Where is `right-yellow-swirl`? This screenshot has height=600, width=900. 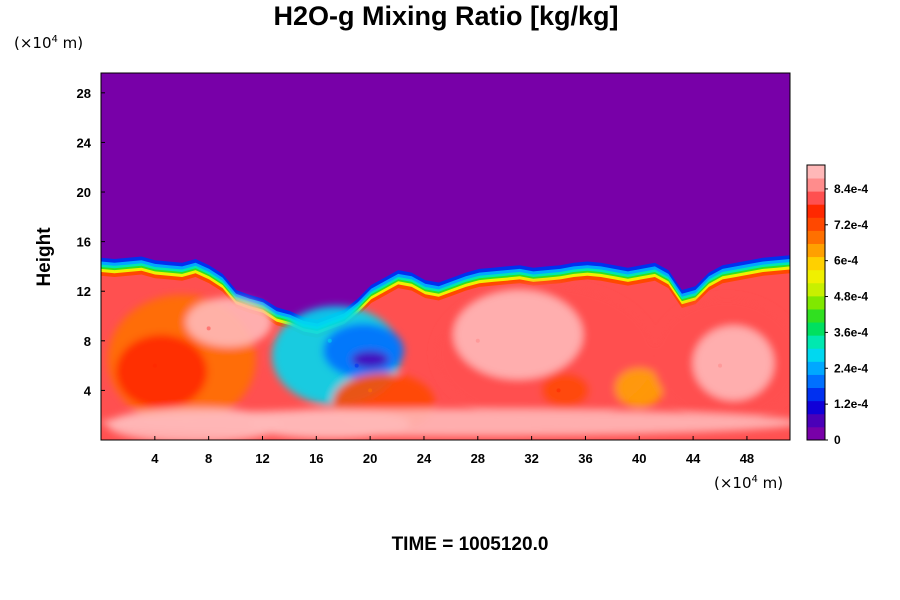
right-yellow-swirl is located at coordinates (639, 388).